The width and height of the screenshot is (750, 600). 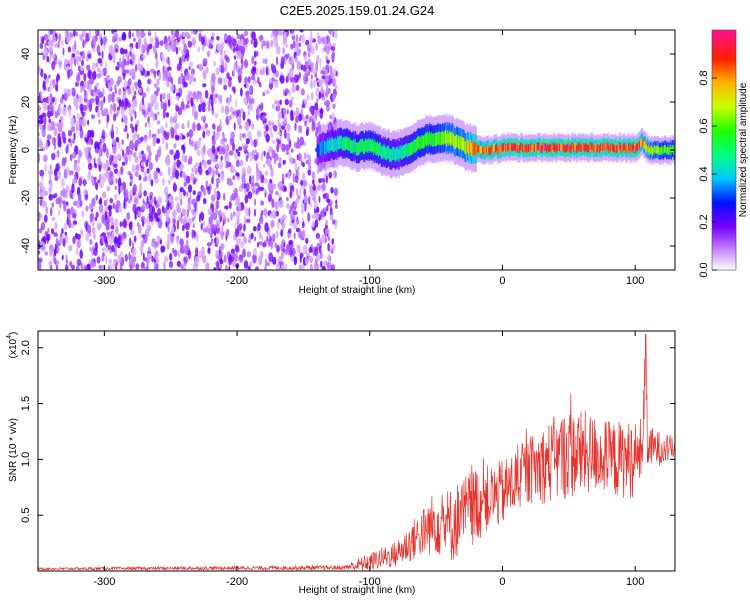 I want to click on spectrogram-ytick-label: 0, so click(x=26, y=150).